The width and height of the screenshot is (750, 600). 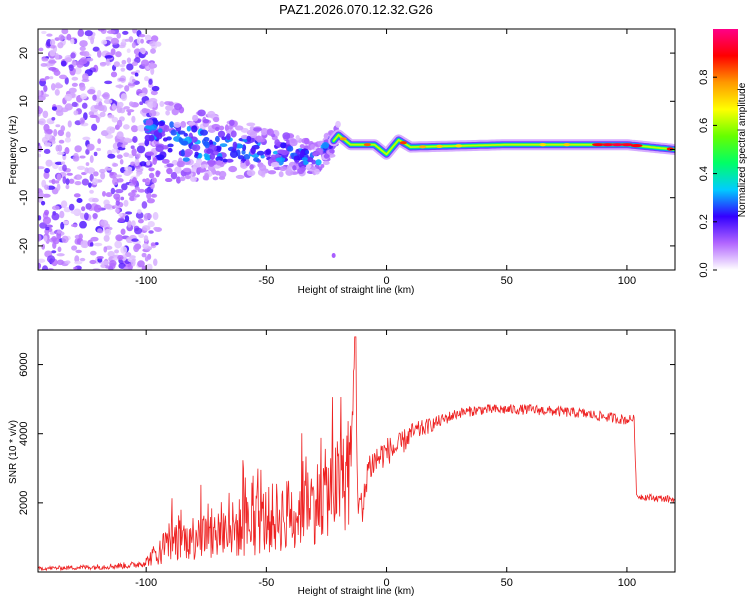 I want to click on colorbar-label: Normalized spectral amplitude, so click(x=742, y=149).